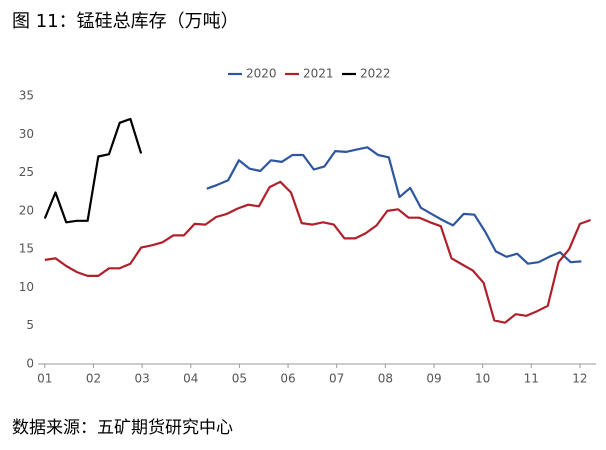 The height and width of the screenshot is (450, 606). Describe the element at coordinates (122, 428) in the screenshot. I see `source-note: 数据来源：五矿期货研究中心` at that location.